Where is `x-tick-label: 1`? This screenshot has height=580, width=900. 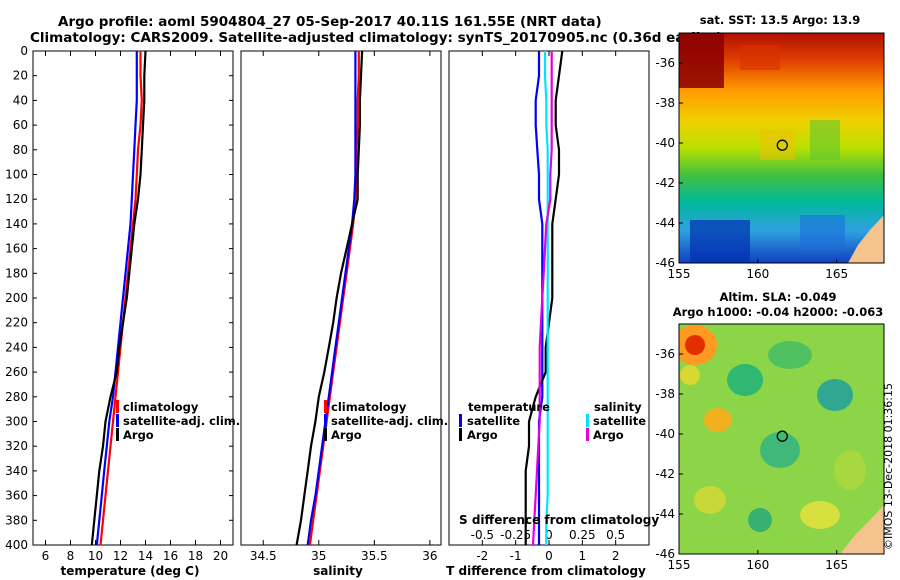
x-tick-label: 1 is located at coordinates (583, 556).